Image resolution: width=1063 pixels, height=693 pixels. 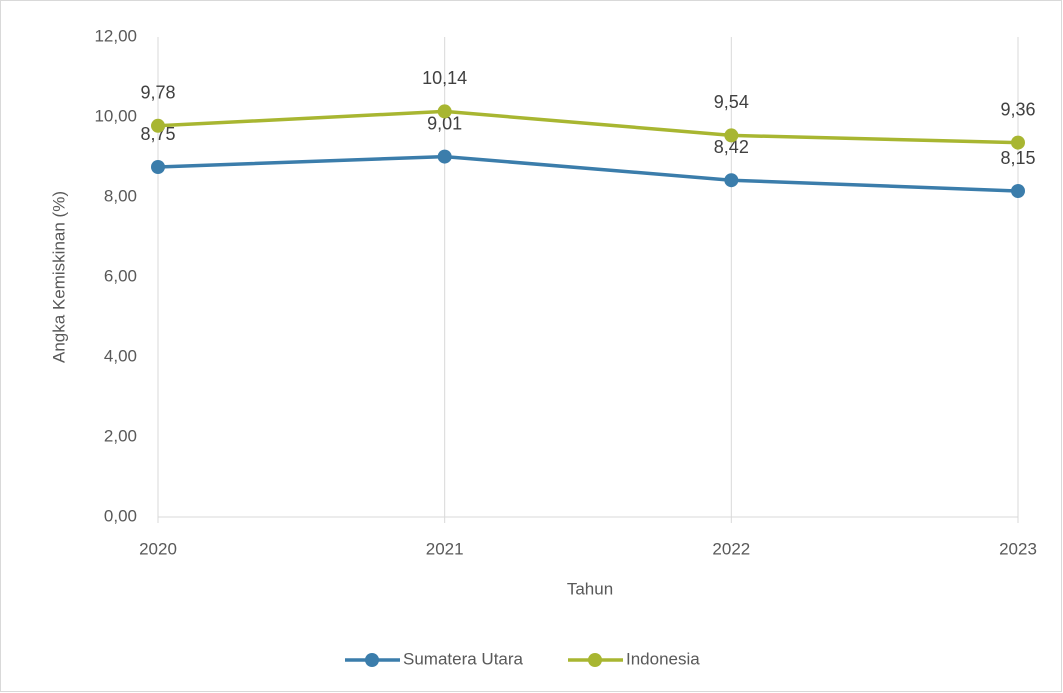 I want to click on x-tick-label: 2023, so click(x=1018, y=548).